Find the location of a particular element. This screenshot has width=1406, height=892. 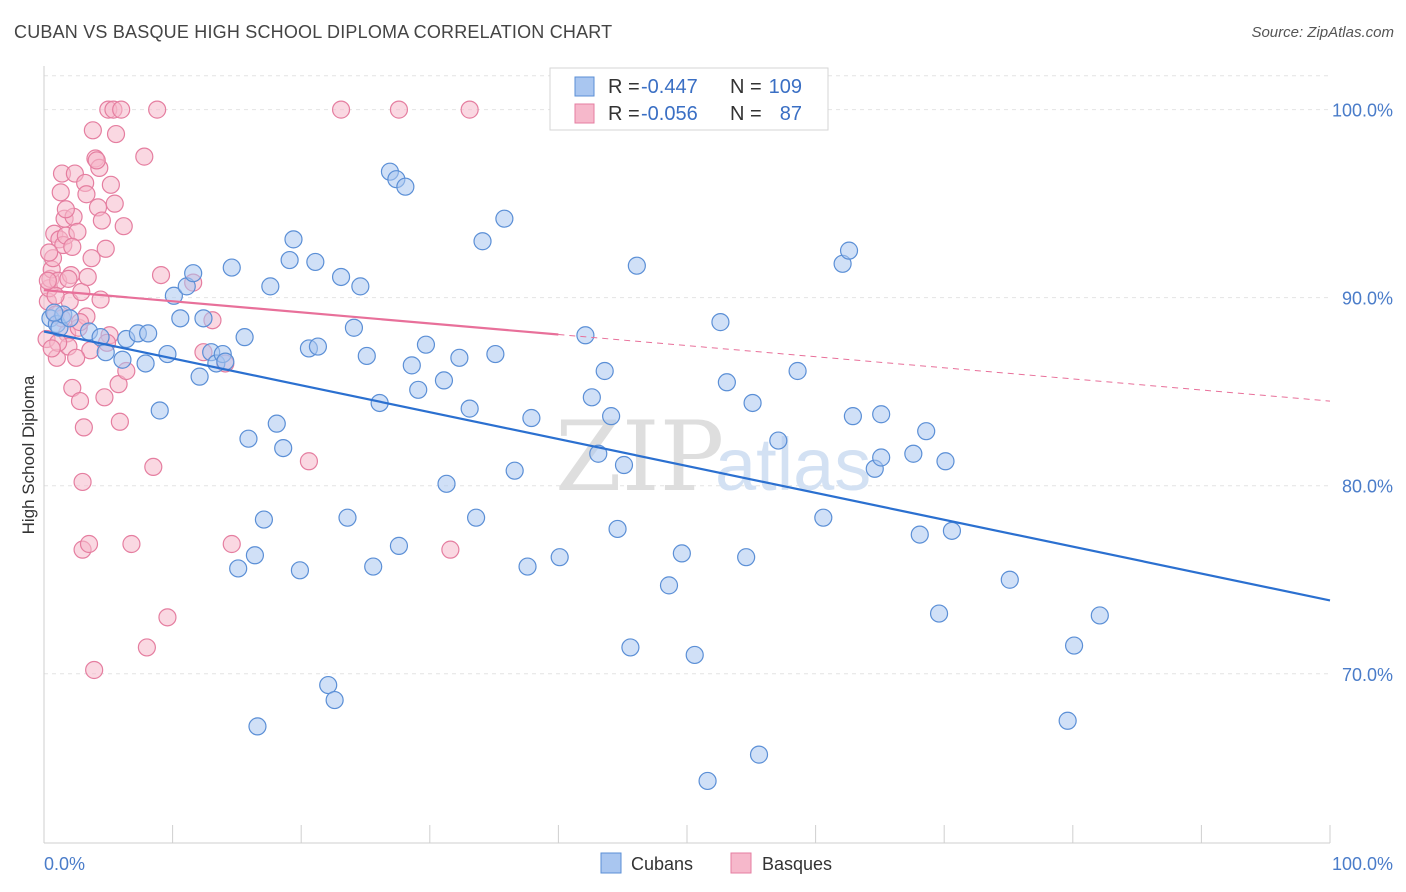

basque-trend-line is located at coordinates (301, 312).